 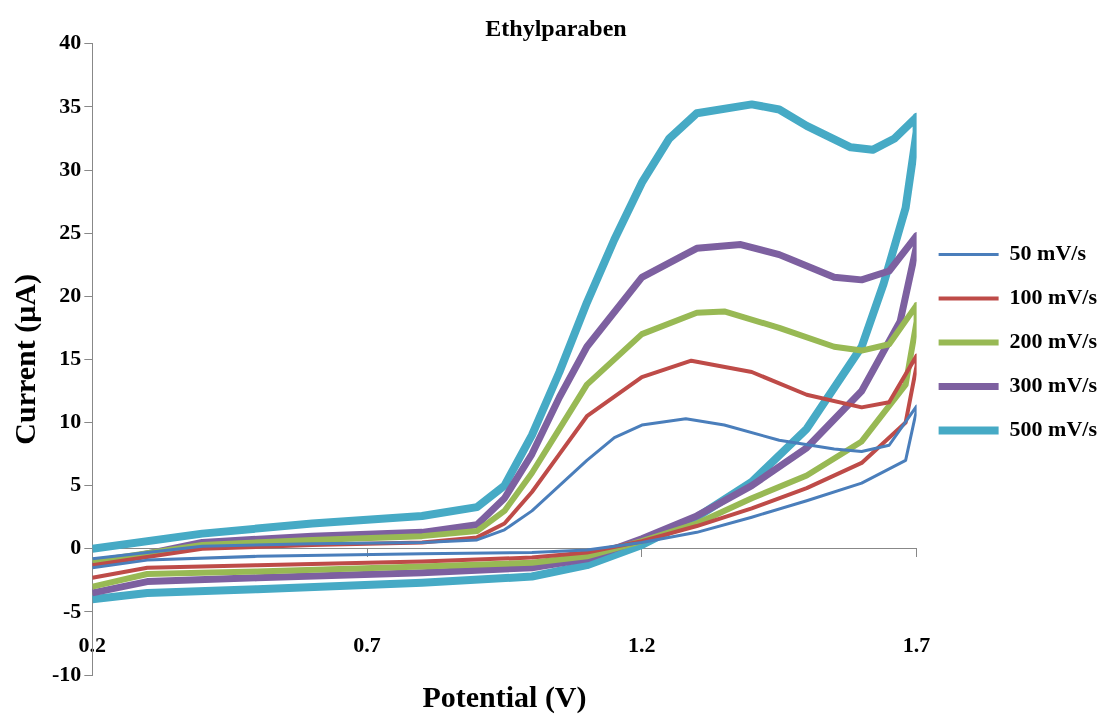 I want to click on y-axis-title: Current (μA), so click(x=24, y=359).